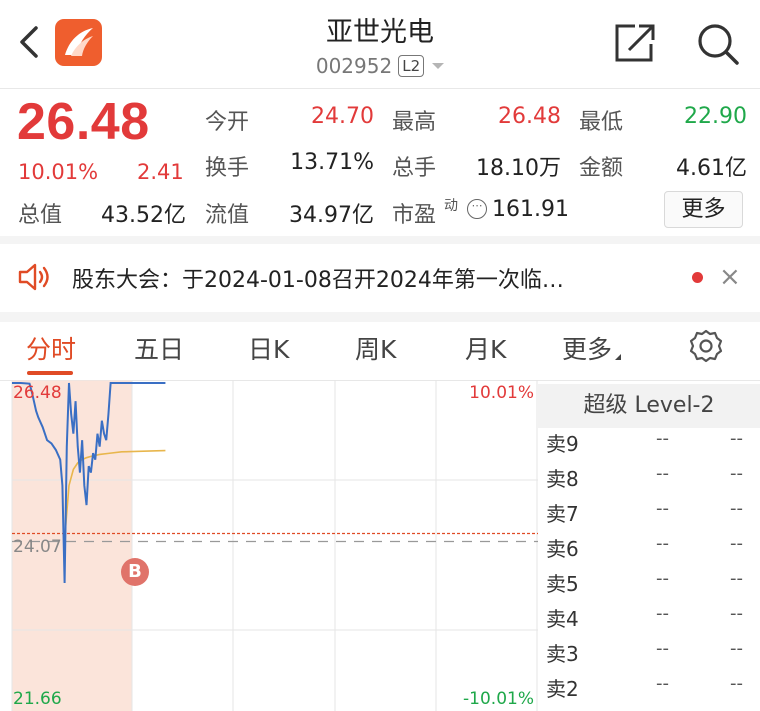 The width and height of the screenshot is (760, 711). Describe the element at coordinates (143, 215) in the screenshot. I see `stat-value-total-cap: 43.52亿` at that location.